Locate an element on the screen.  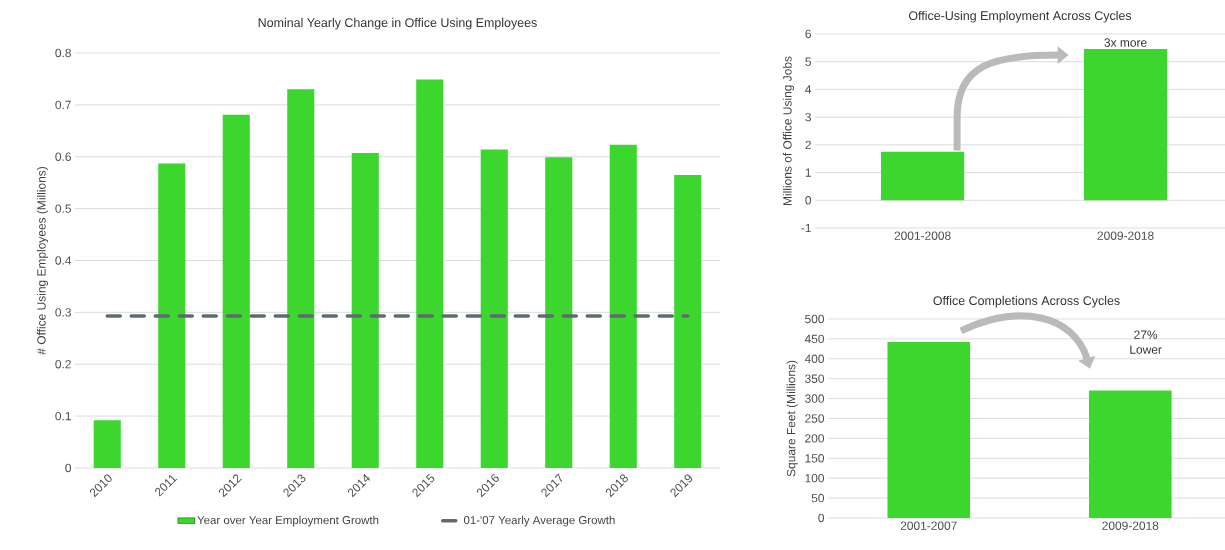
x-tick-label: 2001-2007 is located at coordinates (928, 525).